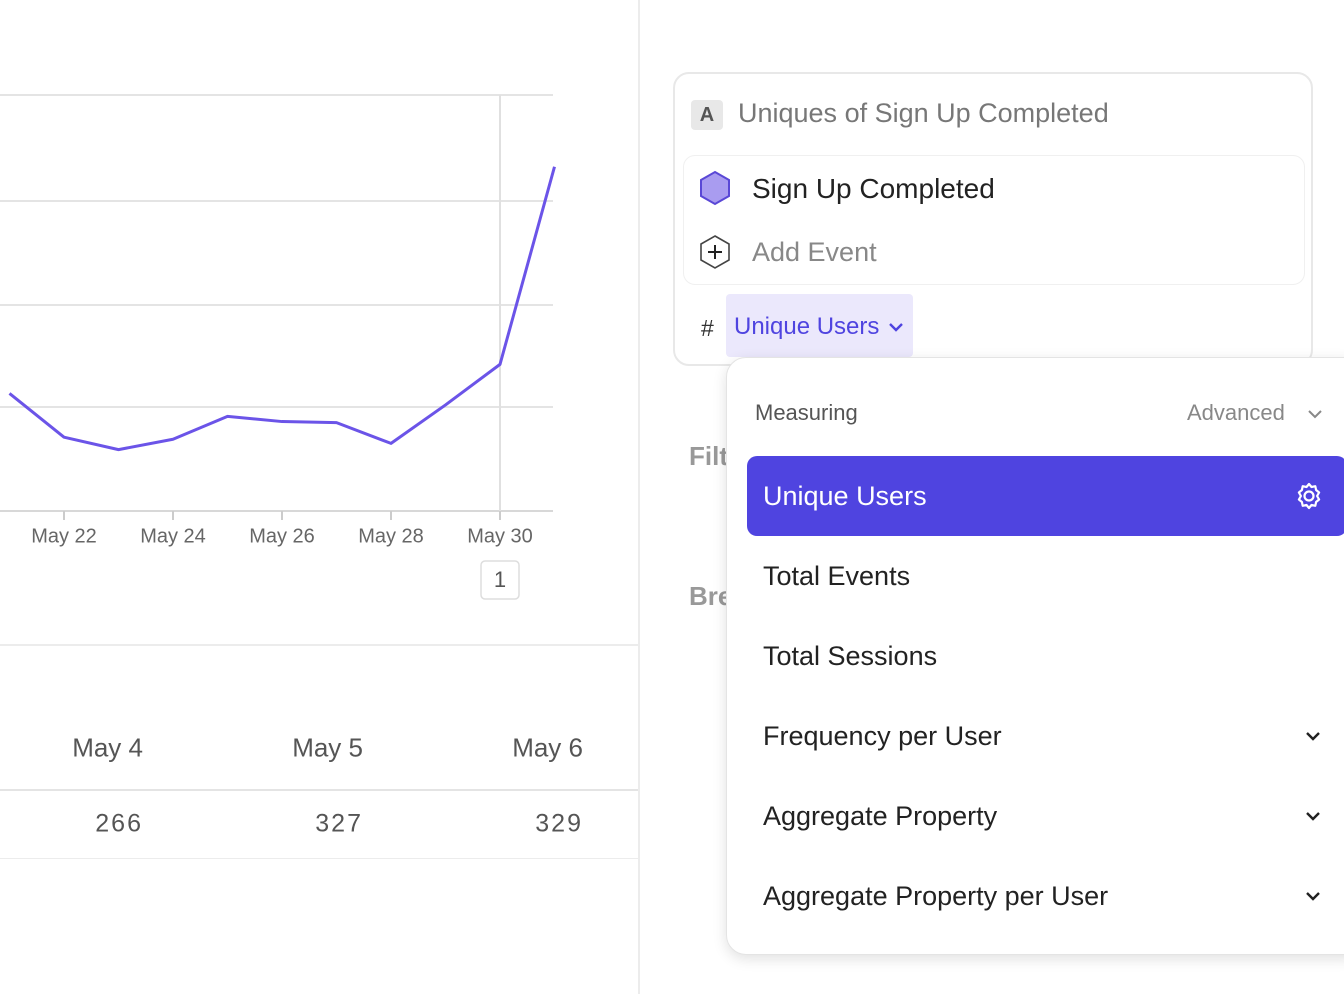 This screenshot has width=1344, height=994. What do you see at coordinates (1045, 816) in the screenshot?
I see `dropdown-option: Aggregate Property` at bounding box center [1045, 816].